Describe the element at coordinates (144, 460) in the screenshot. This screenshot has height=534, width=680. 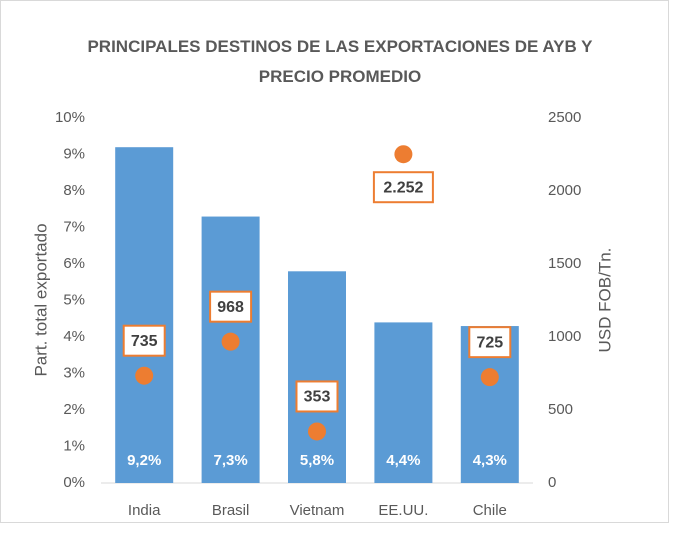
I see `bar-label: 9,2%` at that location.